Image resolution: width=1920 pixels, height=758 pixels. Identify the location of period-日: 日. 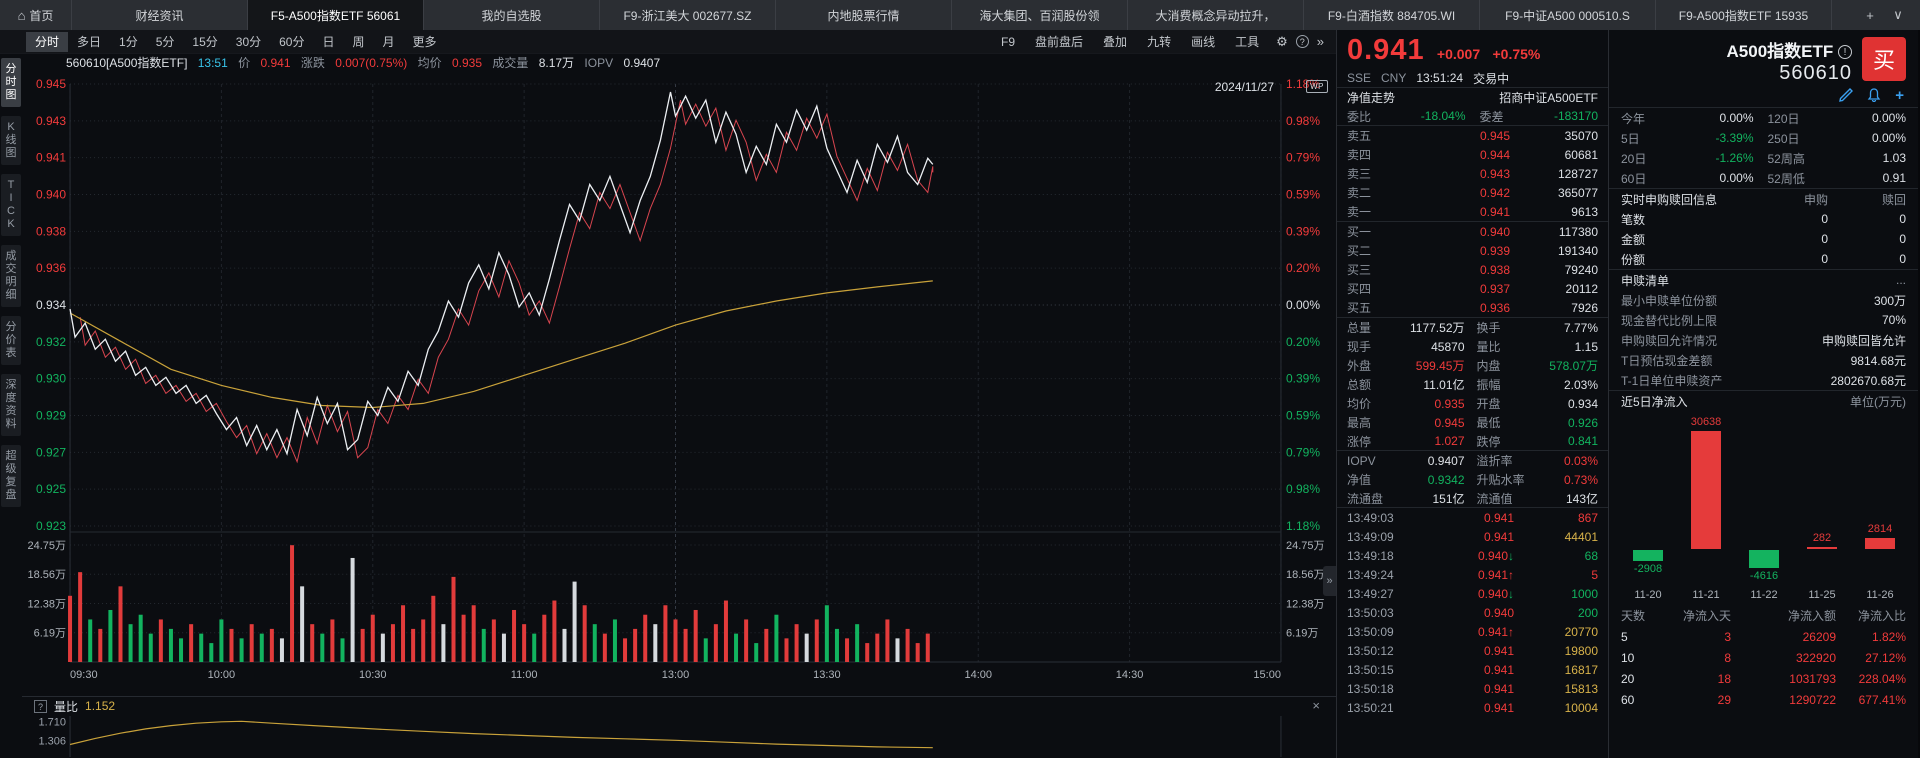
(328, 41).